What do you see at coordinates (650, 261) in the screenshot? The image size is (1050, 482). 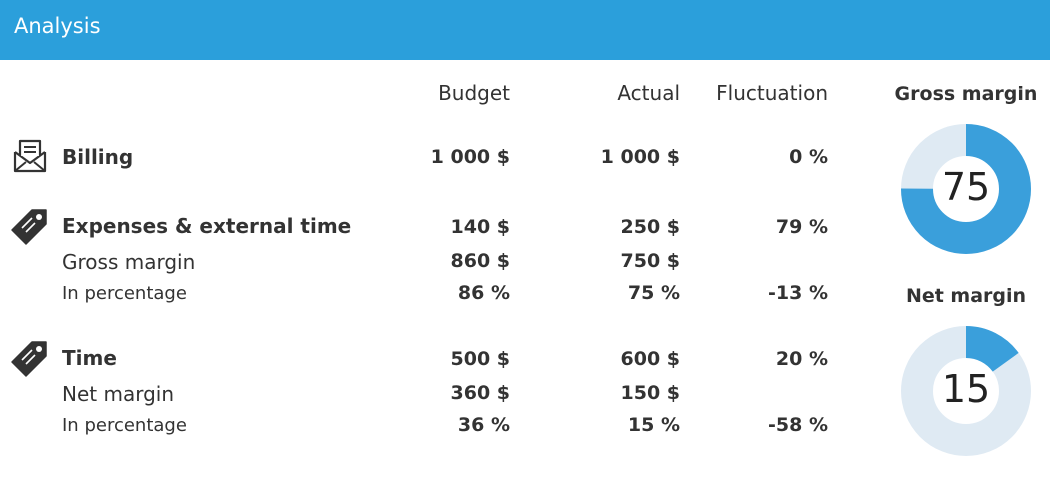 I see `gross-margin-actual: 750 $` at bounding box center [650, 261].